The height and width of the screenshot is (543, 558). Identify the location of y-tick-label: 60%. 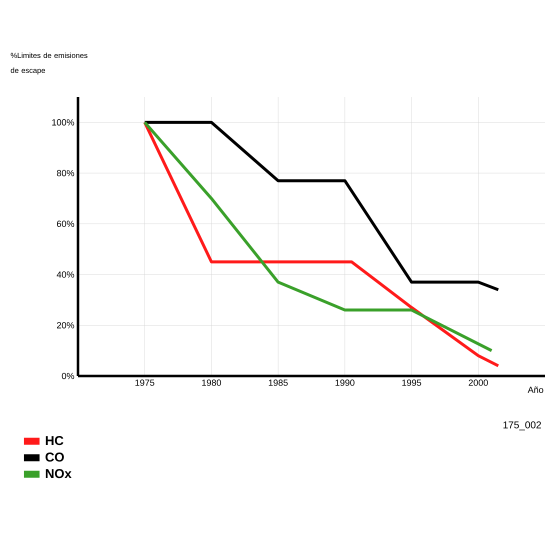
(65, 223).